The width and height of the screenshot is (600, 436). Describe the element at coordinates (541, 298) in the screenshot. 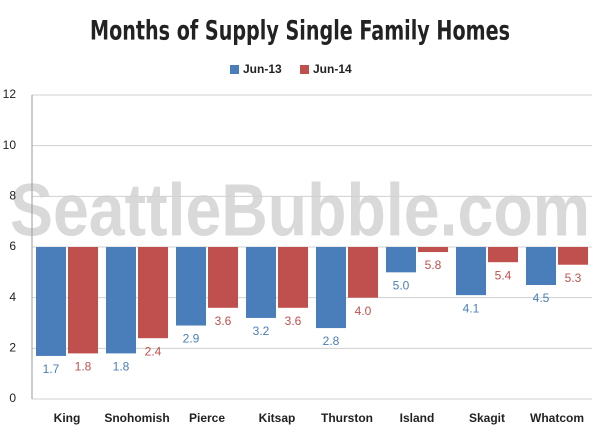

I see `data-label: 4.5` at that location.